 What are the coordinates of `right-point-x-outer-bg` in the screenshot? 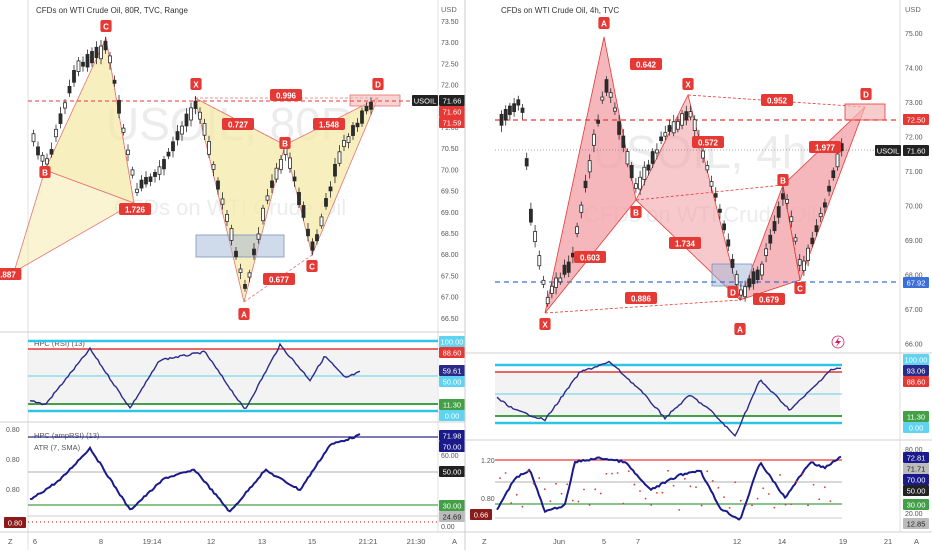 It's located at (688, 84).